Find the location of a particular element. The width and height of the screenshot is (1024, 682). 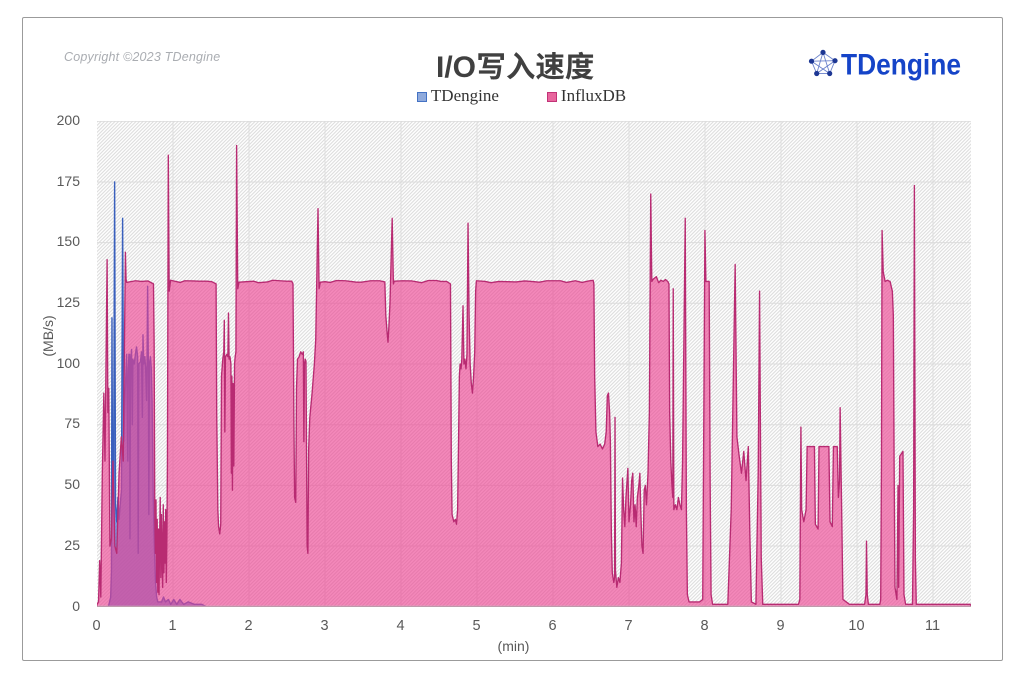

svg-text: I/O is located at coordinates (456, 67).